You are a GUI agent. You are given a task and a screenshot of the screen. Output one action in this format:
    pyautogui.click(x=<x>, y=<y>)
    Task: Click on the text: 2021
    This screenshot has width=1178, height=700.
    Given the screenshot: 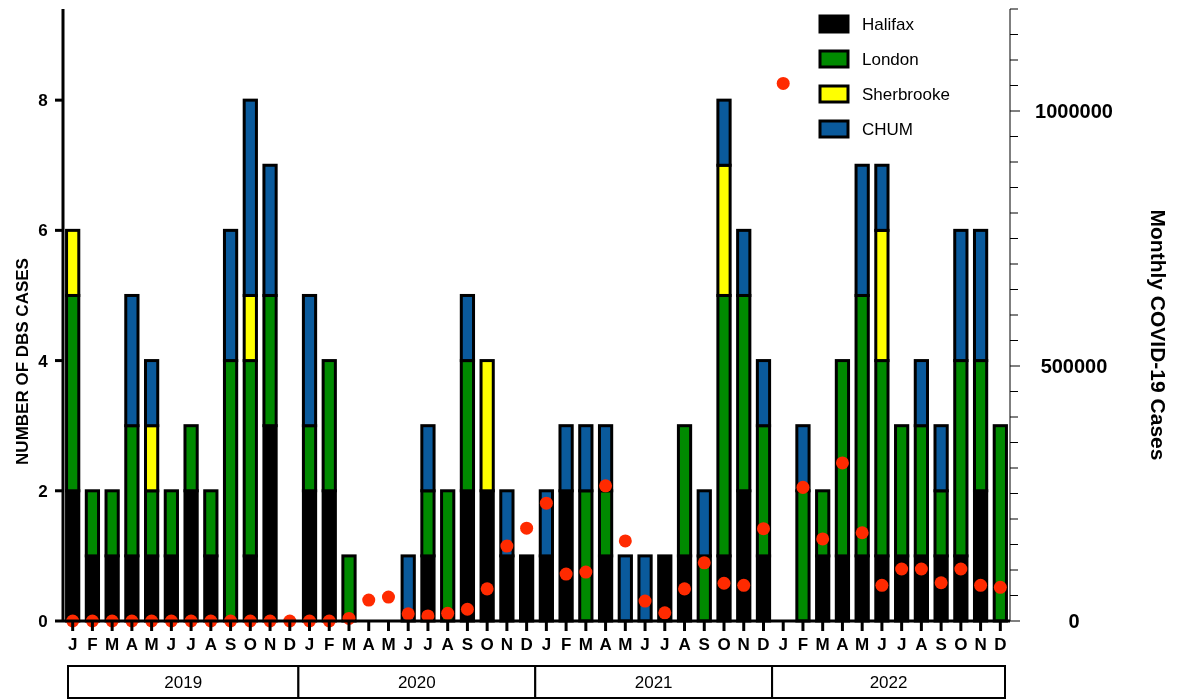 What is the action you would take?
    pyautogui.click(x=653, y=682)
    